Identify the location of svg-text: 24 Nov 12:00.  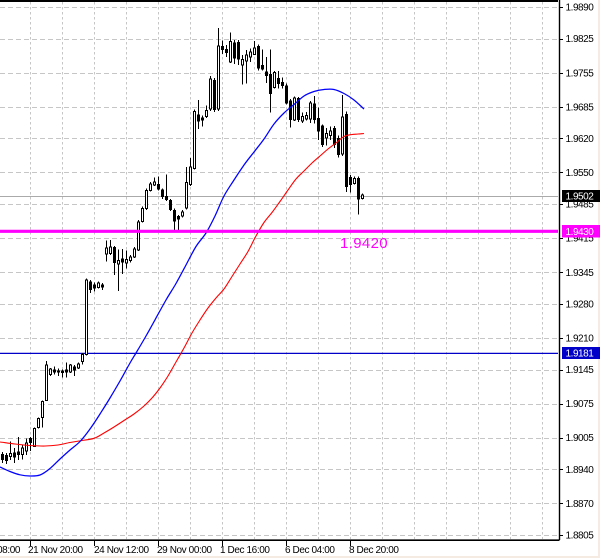
(122, 550).